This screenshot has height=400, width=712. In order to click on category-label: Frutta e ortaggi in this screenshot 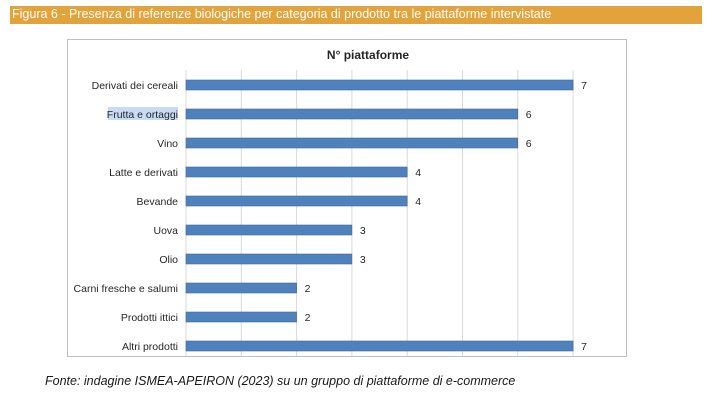, I will do `click(142, 115)`.